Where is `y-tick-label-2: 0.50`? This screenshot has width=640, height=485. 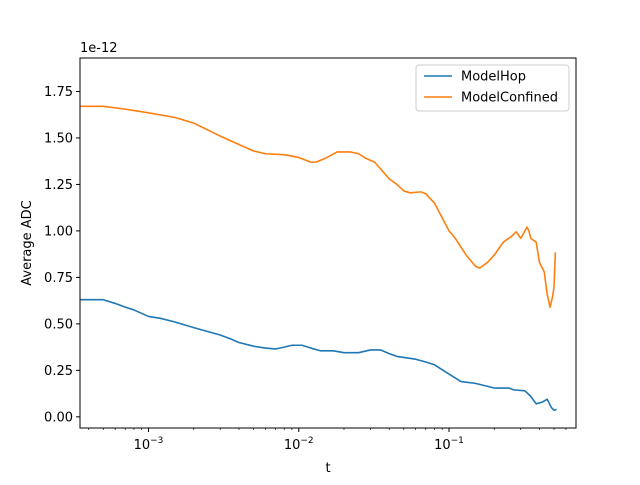 y-tick-label-2: 0.50 is located at coordinates (58, 324).